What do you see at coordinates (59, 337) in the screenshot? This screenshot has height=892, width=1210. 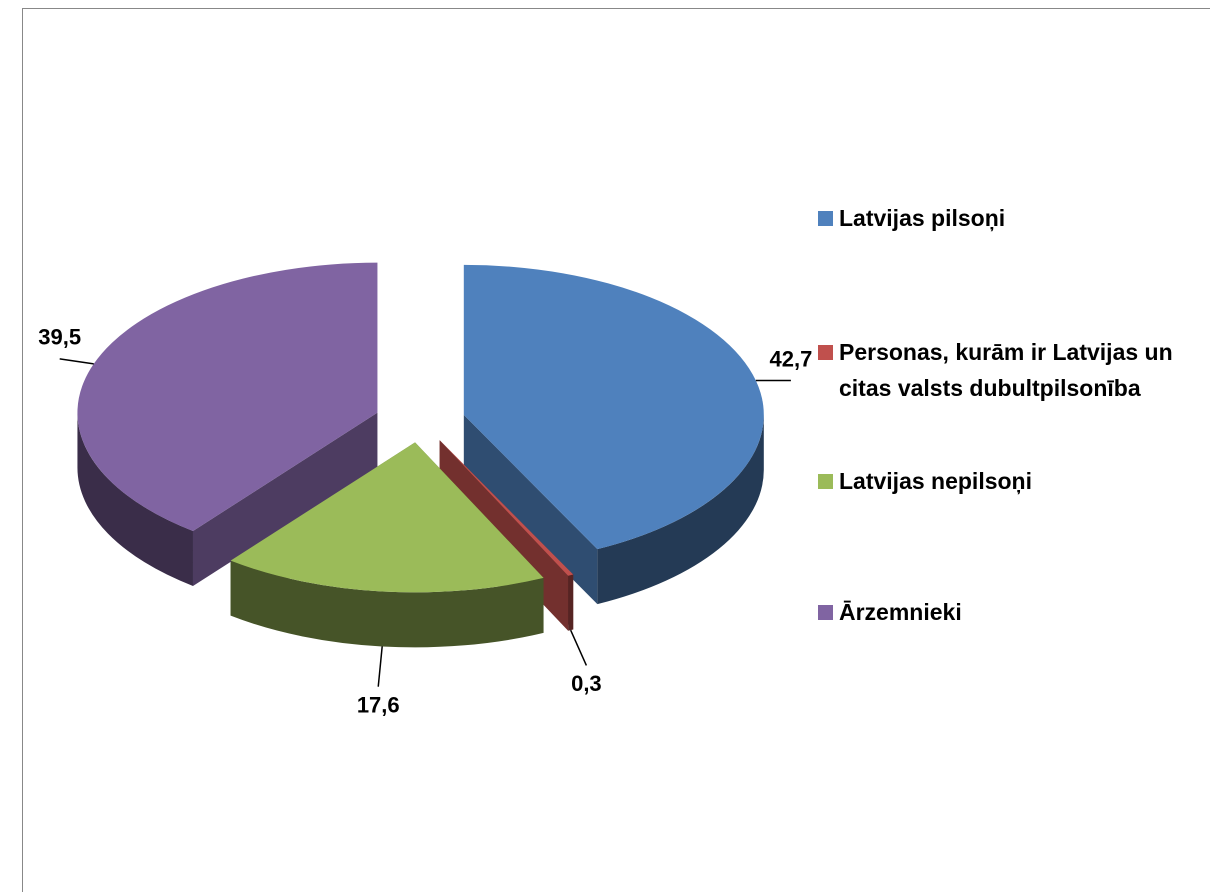 I see `value-label: 39,5` at bounding box center [59, 337].